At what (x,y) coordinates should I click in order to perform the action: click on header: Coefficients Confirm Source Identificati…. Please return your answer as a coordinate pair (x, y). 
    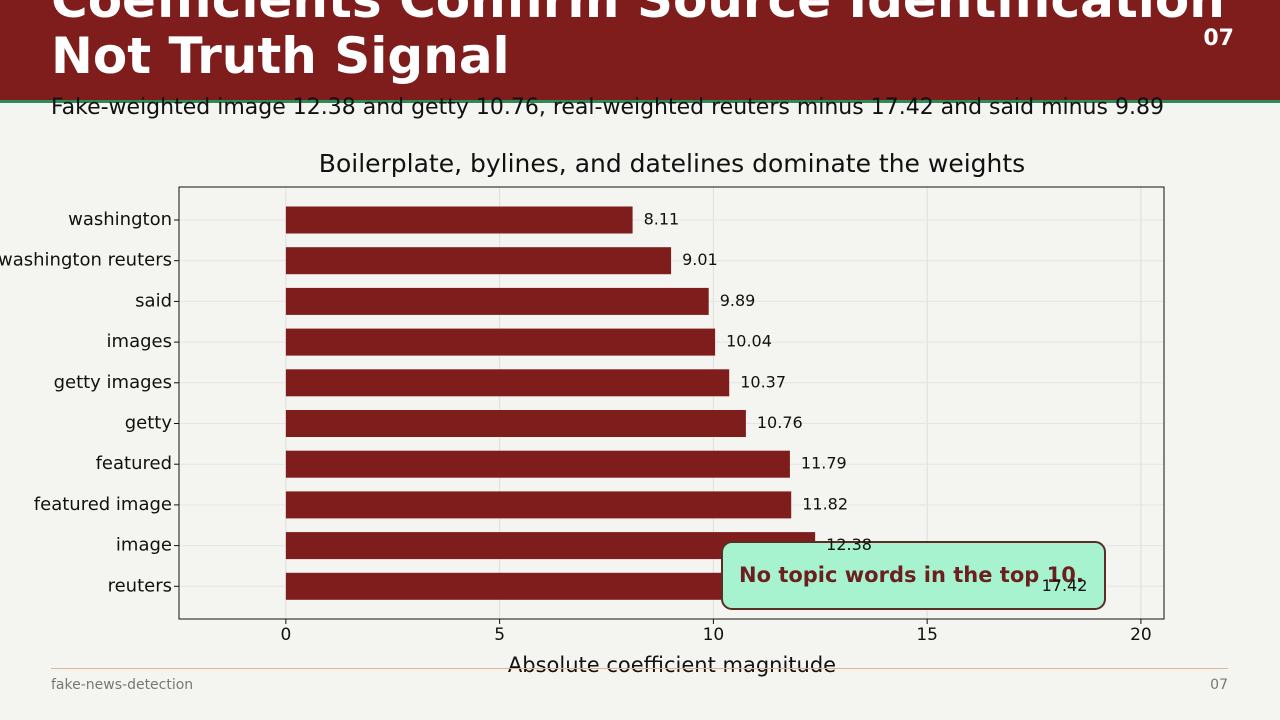
    Looking at the image, I should click on (640, 51).